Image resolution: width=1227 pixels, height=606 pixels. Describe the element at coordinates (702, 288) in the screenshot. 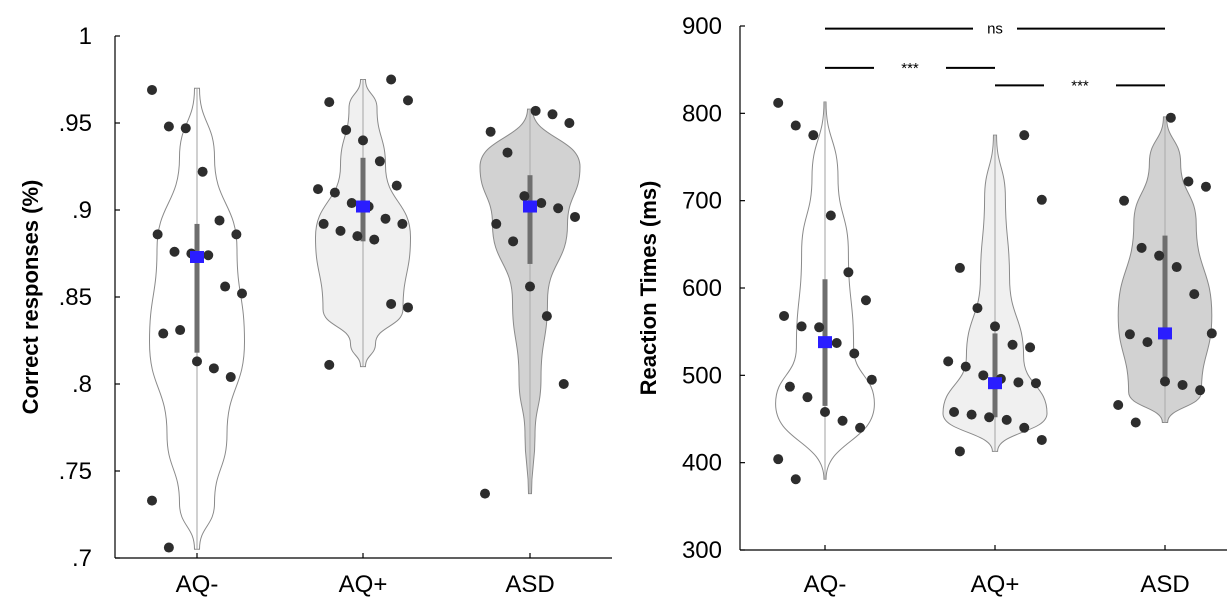

I see `y-tick-label: 600` at that location.